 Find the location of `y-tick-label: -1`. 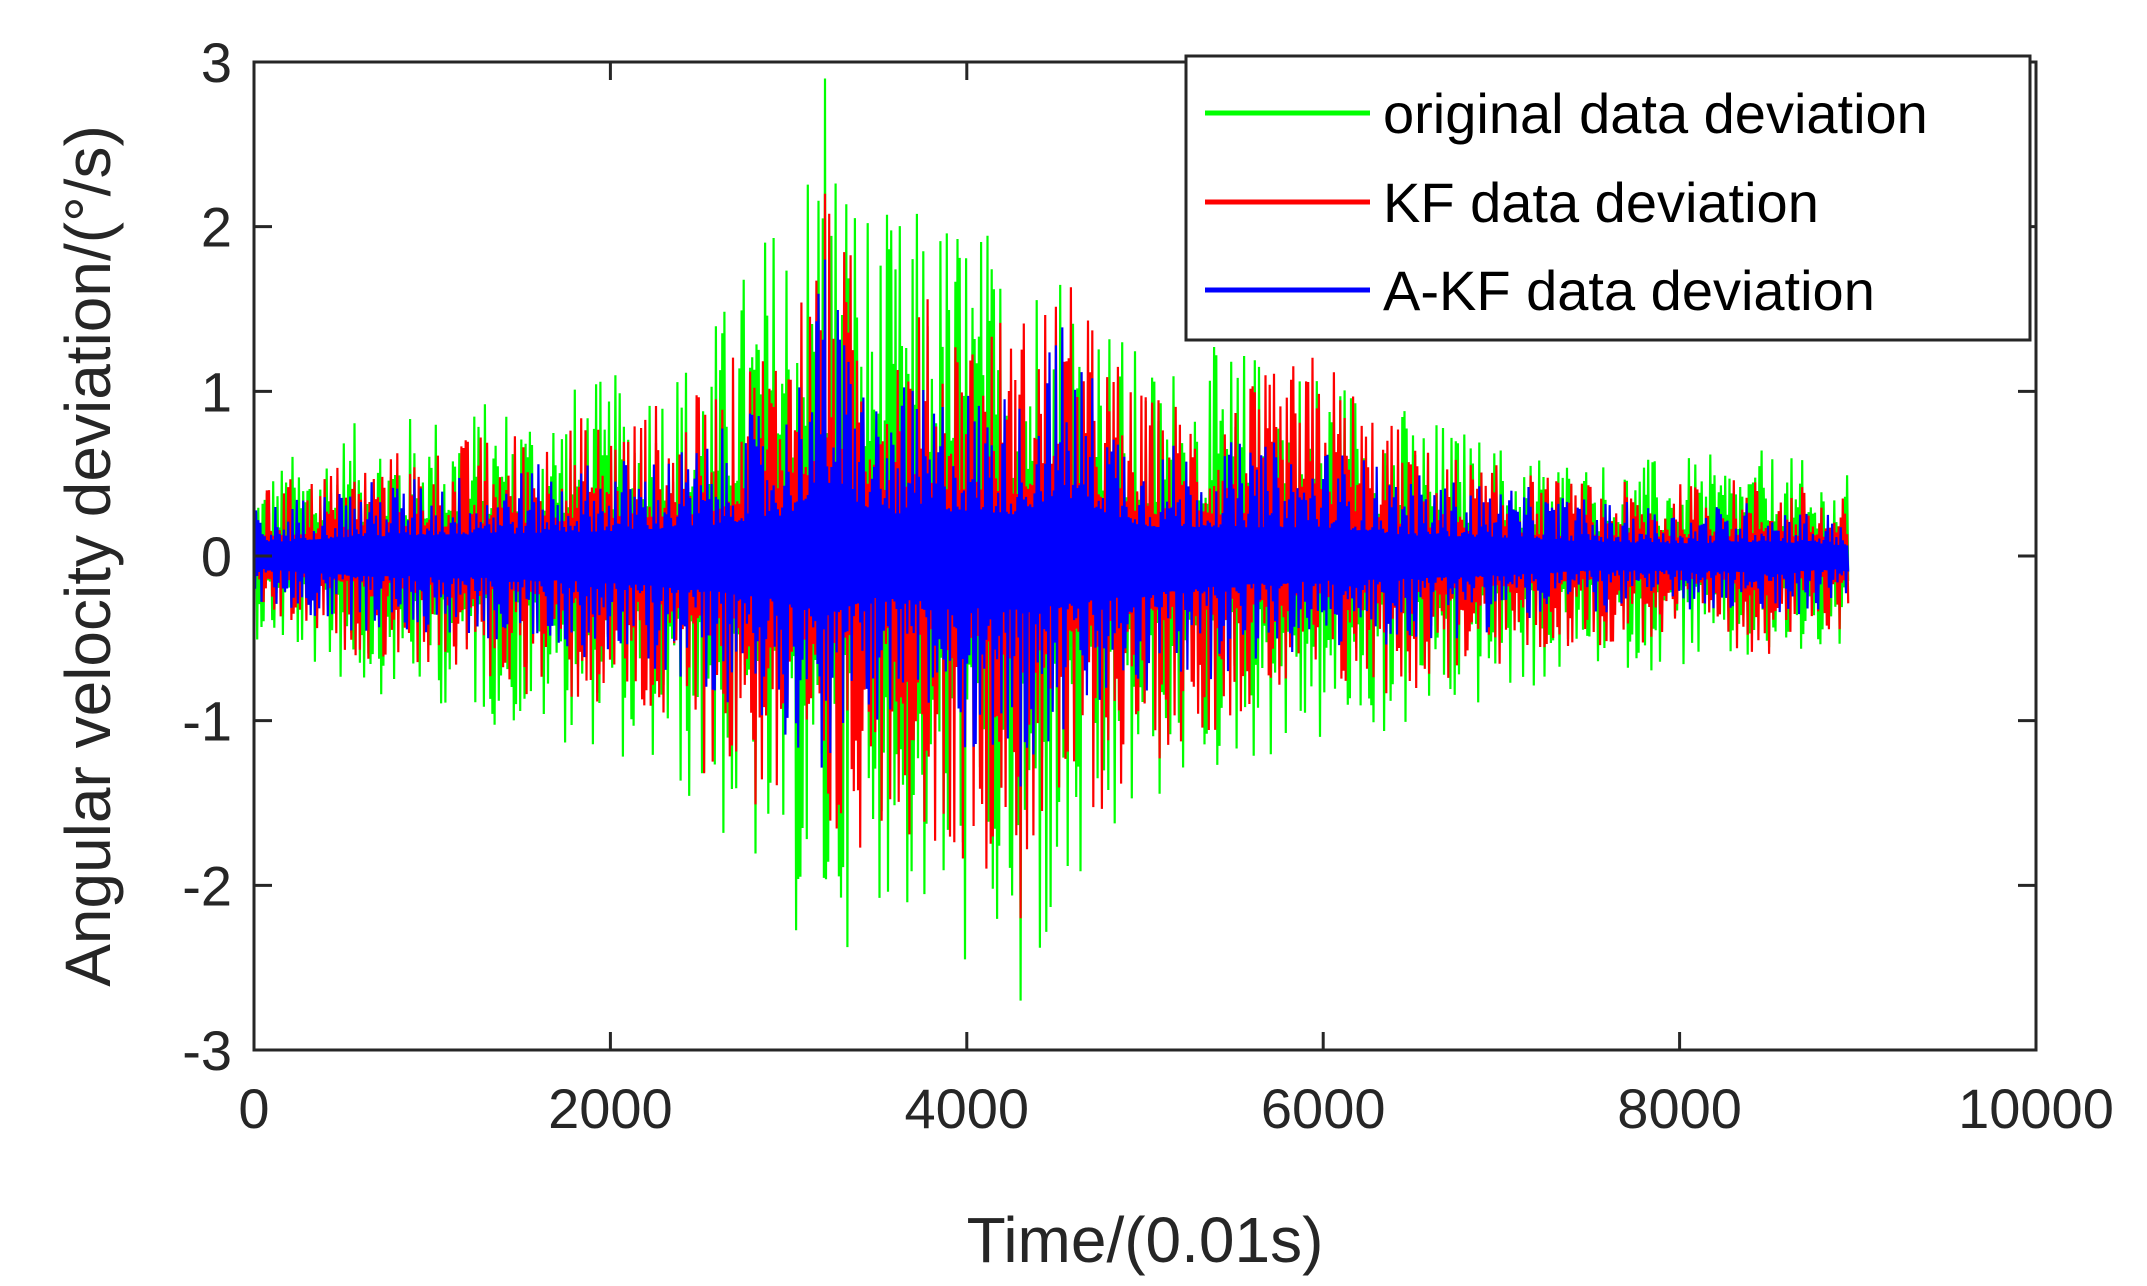

y-tick-label: -1 is located at coordinates (207, 721).